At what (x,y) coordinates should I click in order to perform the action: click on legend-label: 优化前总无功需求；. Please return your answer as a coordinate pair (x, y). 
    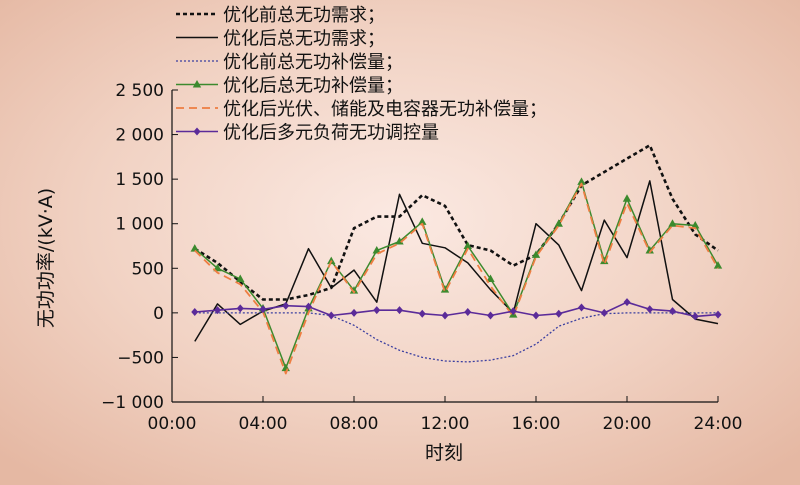
    Looking at the image, I should click on (304, 15).